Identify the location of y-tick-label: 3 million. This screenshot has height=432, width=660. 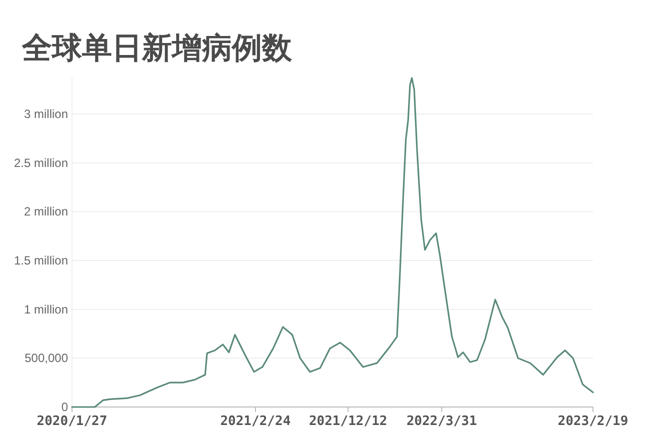
(46, 114).